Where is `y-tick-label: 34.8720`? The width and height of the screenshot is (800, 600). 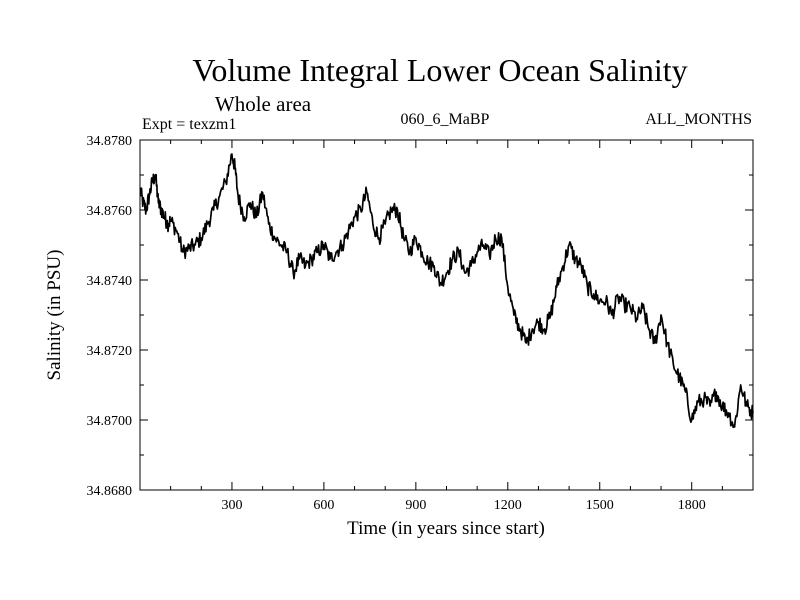 y-tick-label: 34.8720 is located at coordinates (110, 351).